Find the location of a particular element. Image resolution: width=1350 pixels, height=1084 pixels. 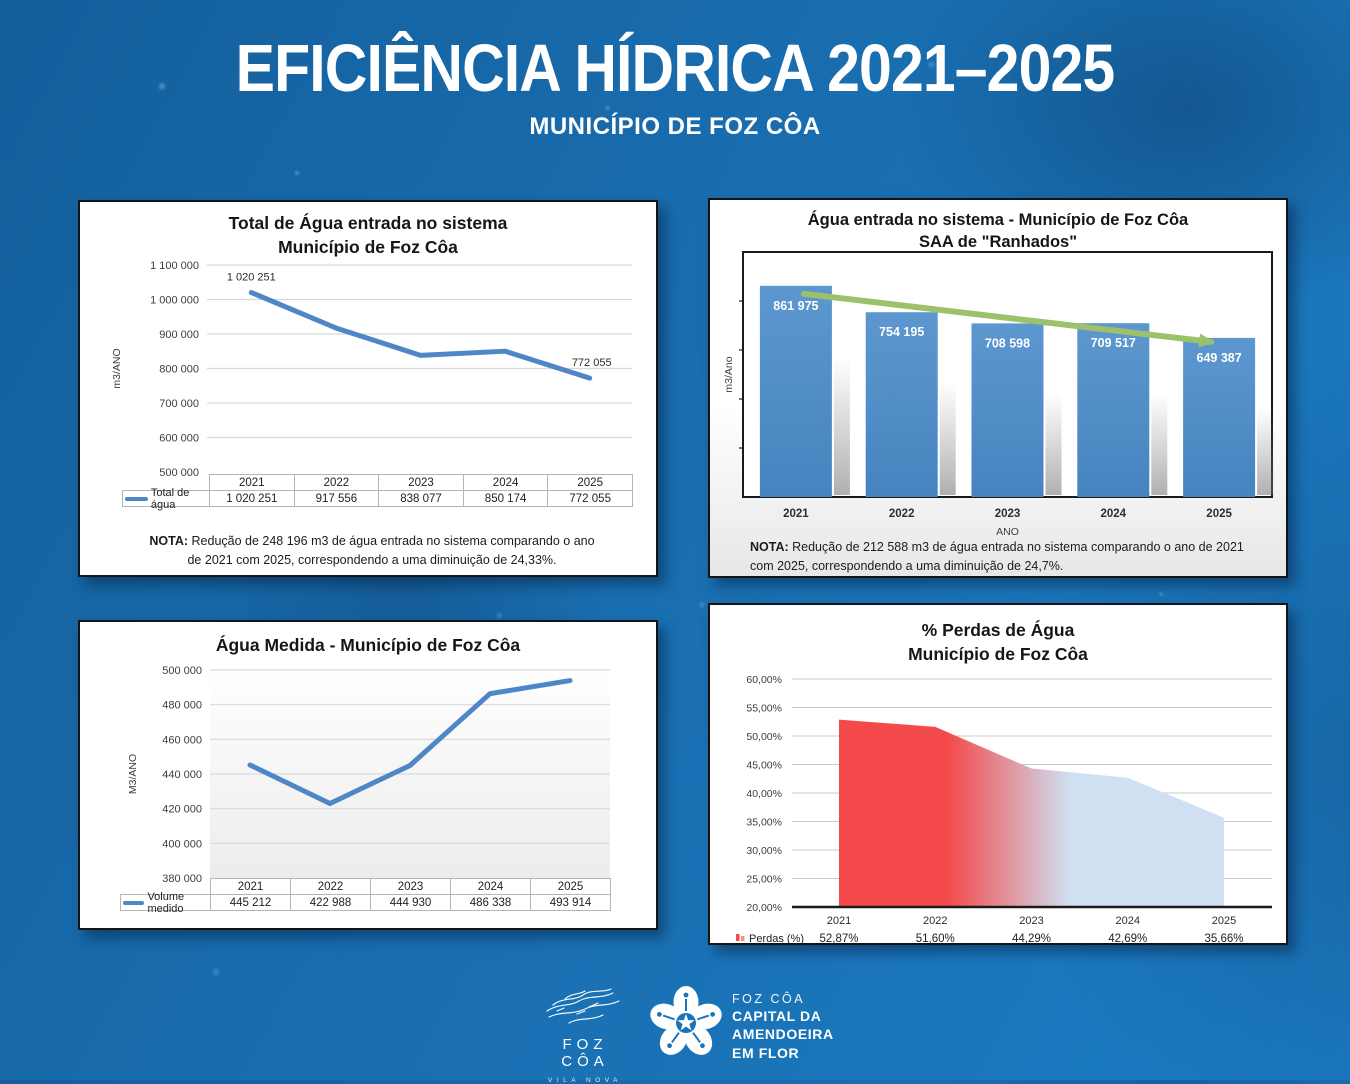

table-cell: 917 556 is located at coordinates (336, 498).